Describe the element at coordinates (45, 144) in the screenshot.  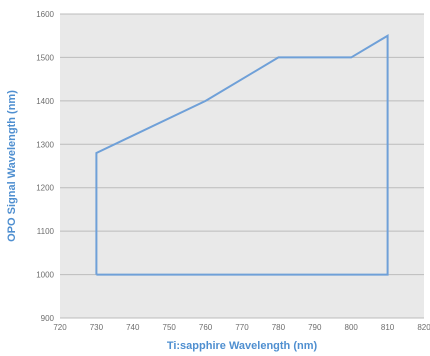
I see `y-tick-label: 1300` at that location.